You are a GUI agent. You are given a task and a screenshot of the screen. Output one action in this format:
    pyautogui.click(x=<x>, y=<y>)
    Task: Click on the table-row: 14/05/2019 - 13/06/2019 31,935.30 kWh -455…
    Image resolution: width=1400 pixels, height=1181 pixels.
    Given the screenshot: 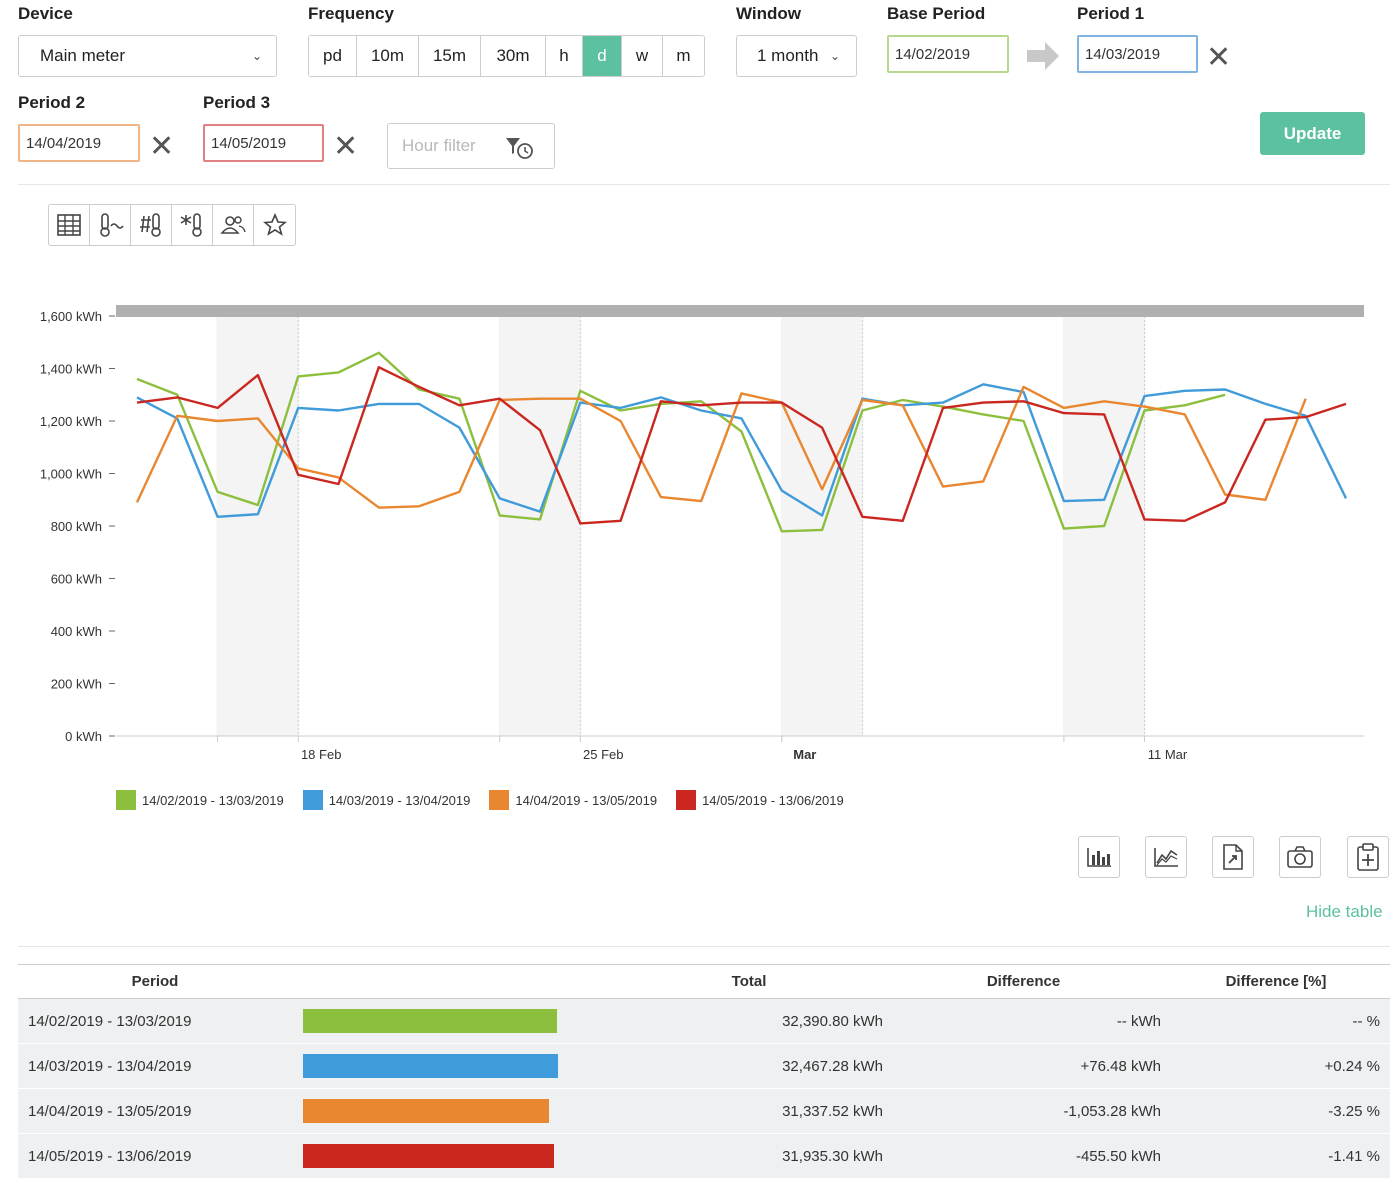 What is the action you would take?
    pyautogui.click(x=704, y=1156)
    